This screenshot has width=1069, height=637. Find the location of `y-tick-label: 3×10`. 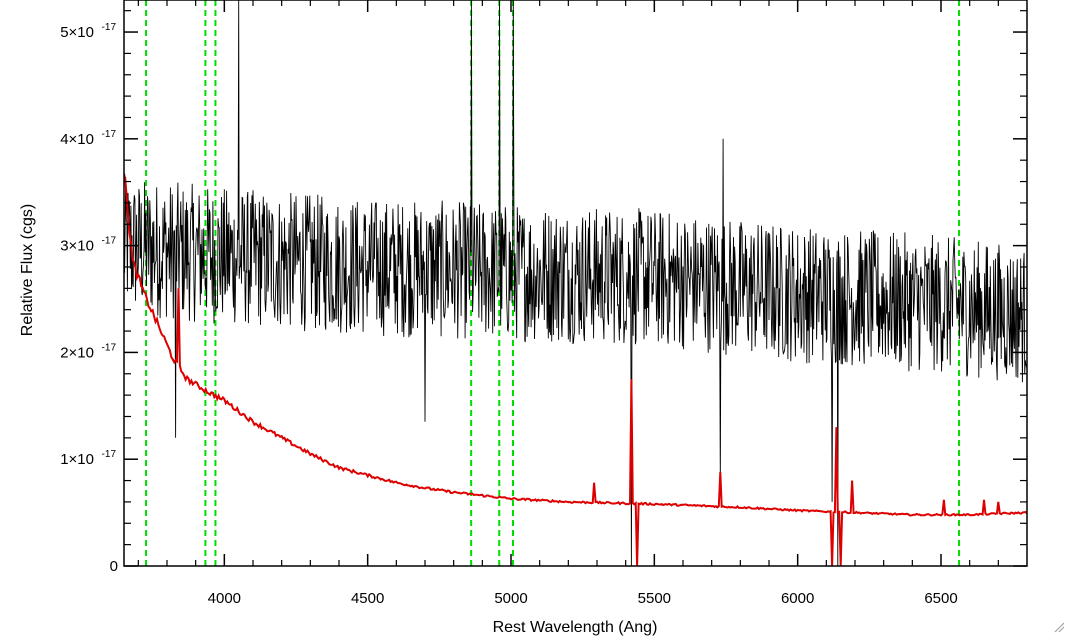

y-tick-label: 3×10 is located at coordinates (77, 246).